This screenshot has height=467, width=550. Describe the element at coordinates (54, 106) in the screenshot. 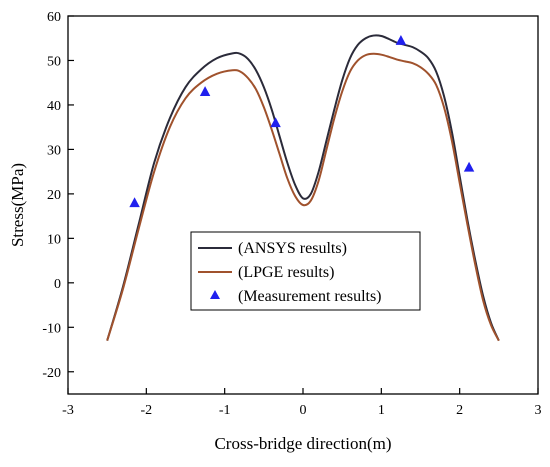

I see `y-tick-label: 40` at that location.